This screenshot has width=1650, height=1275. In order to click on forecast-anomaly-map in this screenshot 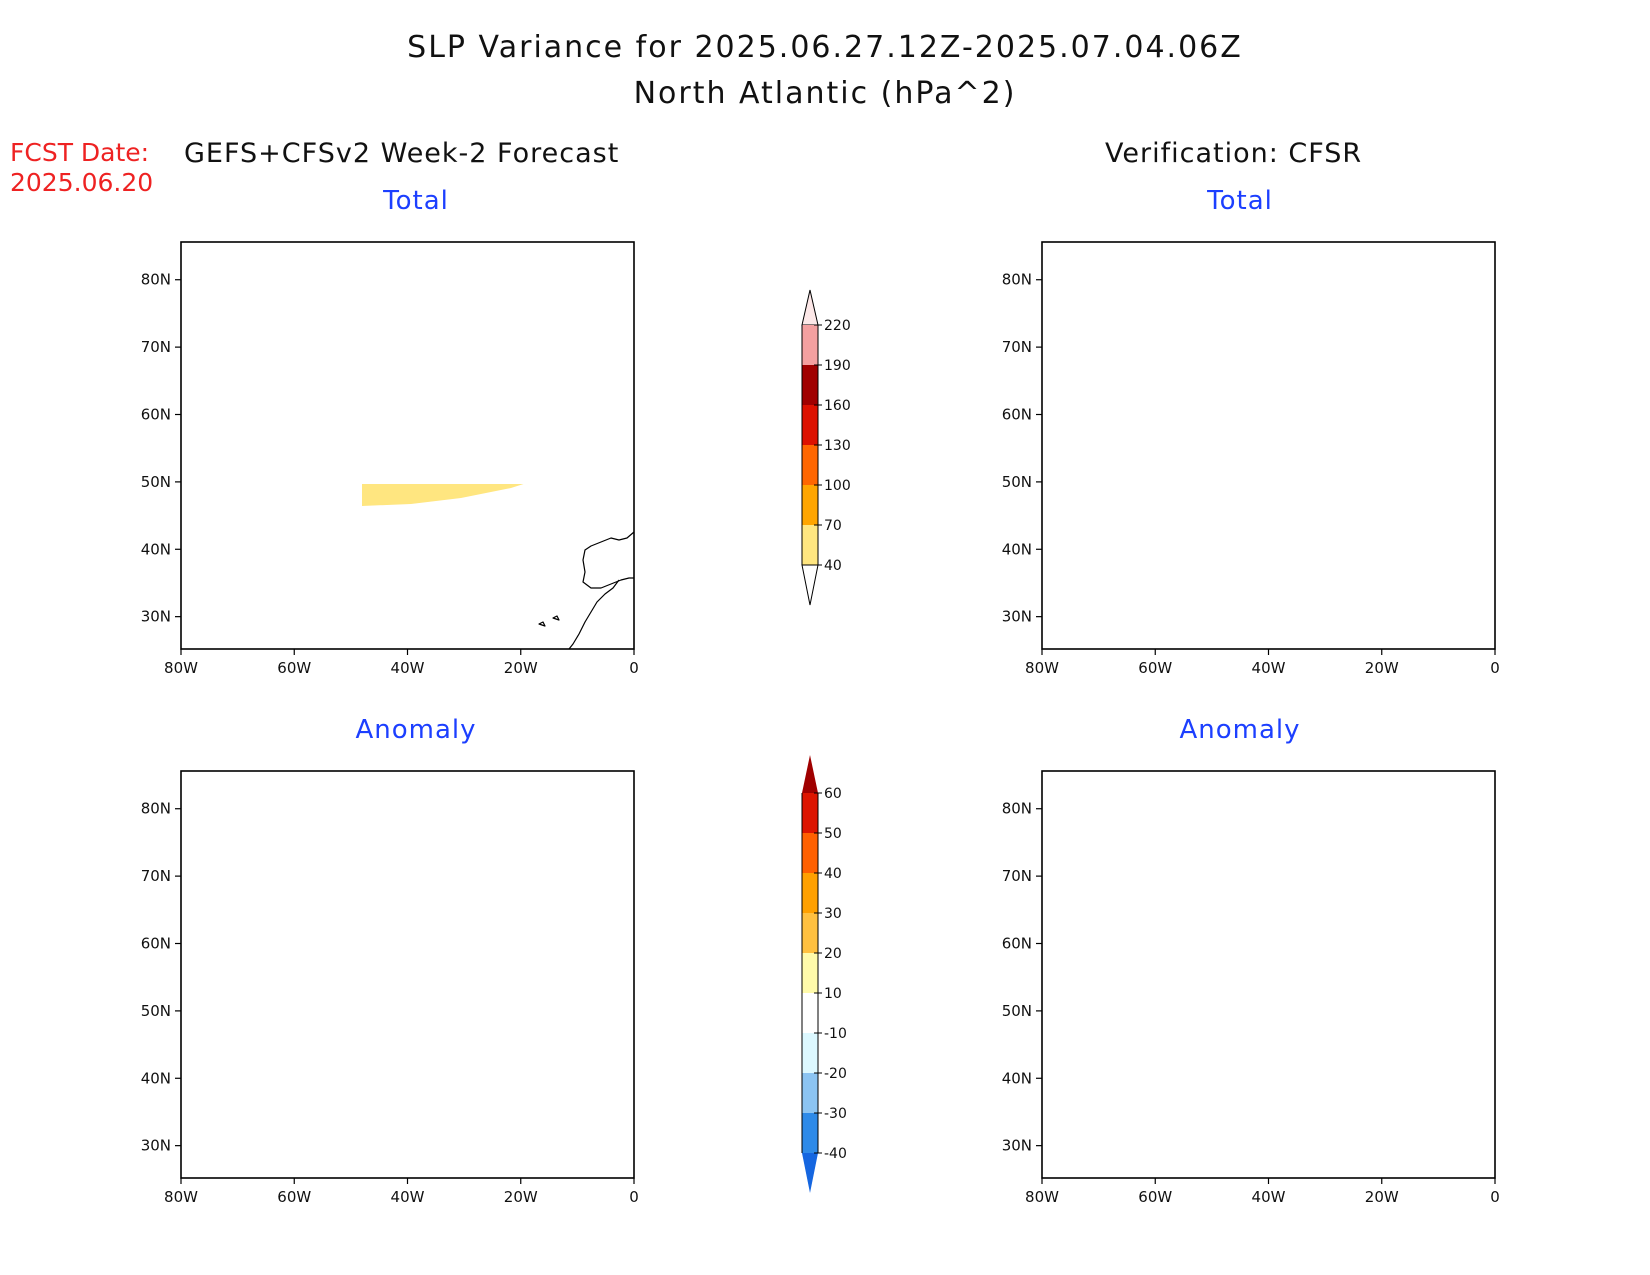, I will do `click(407, 974)`.